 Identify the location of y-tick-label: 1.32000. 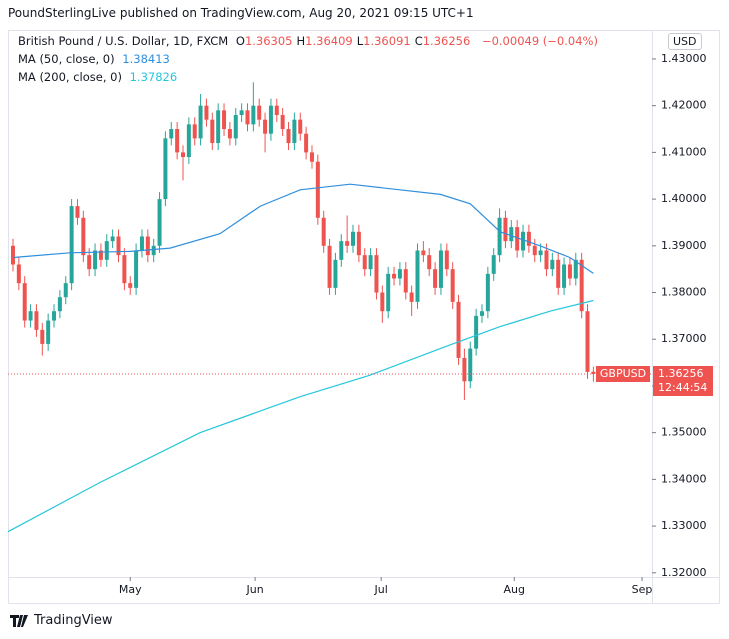
(684, 572).